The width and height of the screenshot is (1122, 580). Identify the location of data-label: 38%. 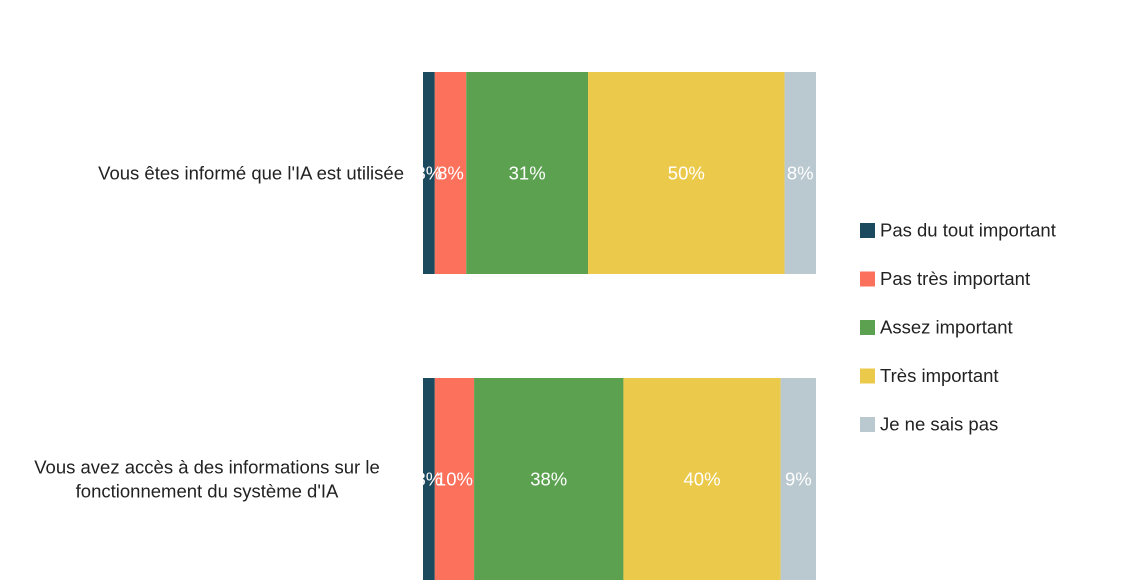
(548, 478).